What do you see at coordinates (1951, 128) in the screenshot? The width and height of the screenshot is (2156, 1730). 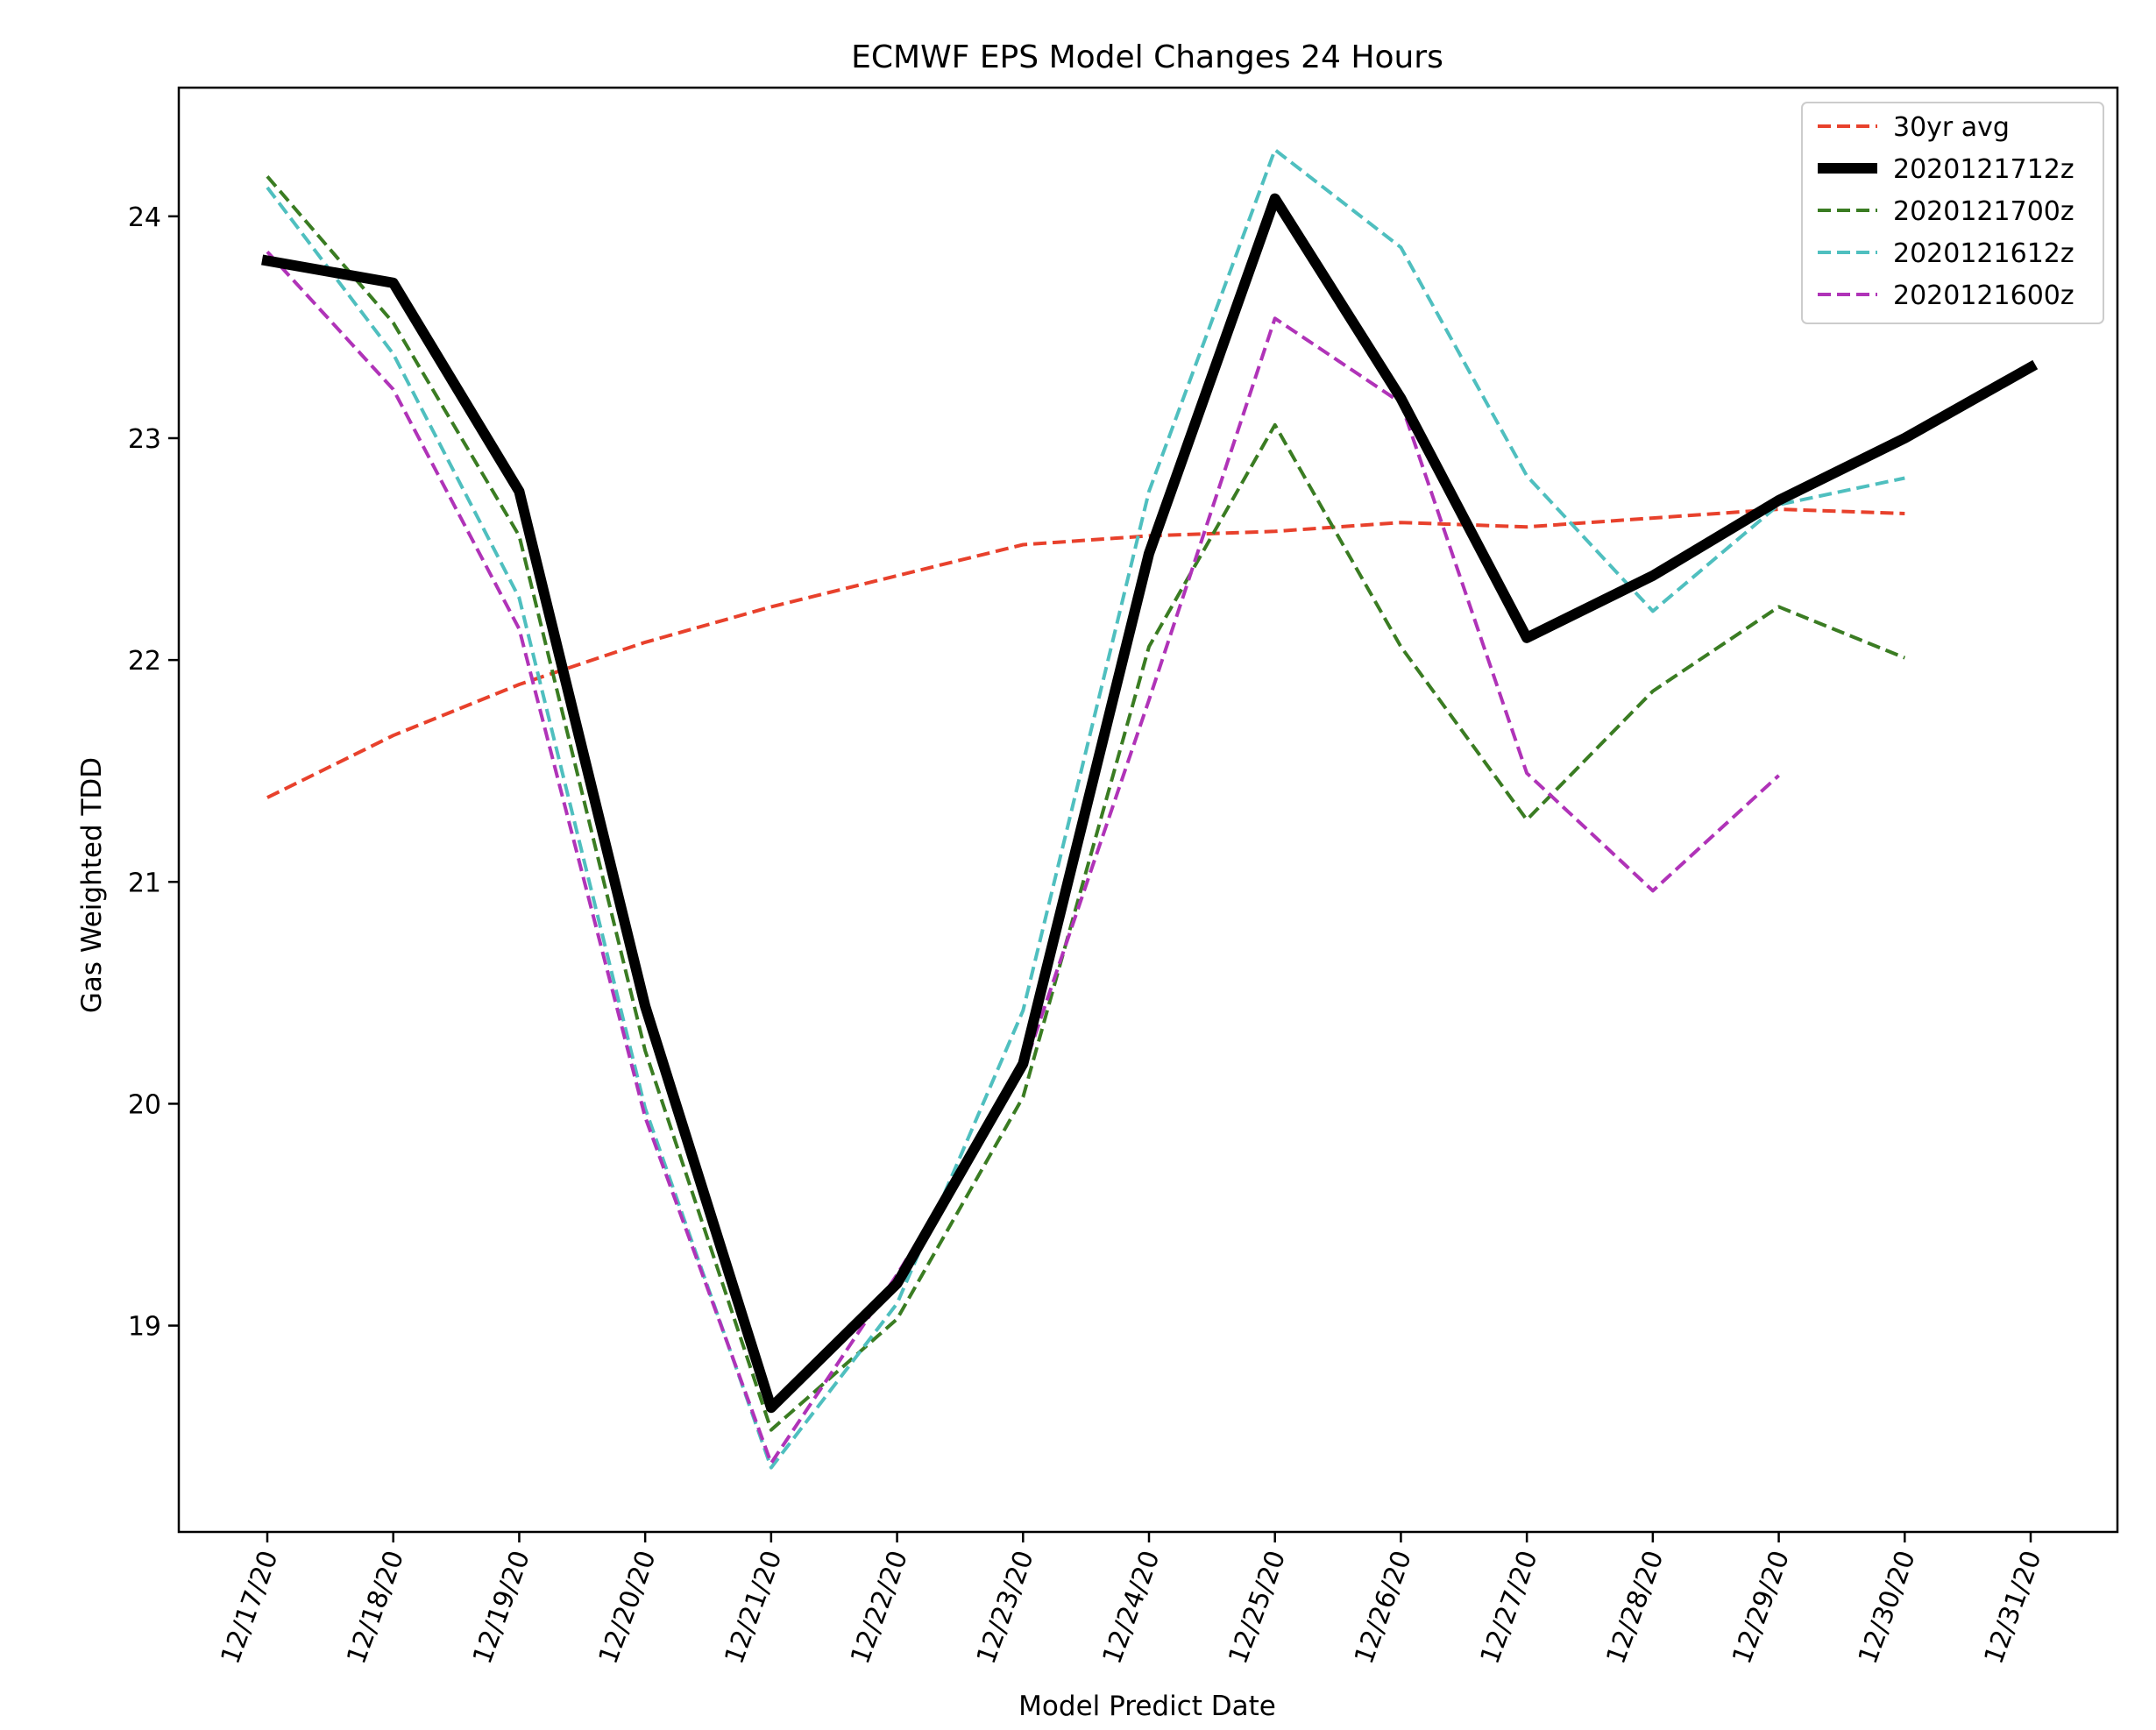 I see `legend-label: 30yr avg` at bounding box center [1951, 128].